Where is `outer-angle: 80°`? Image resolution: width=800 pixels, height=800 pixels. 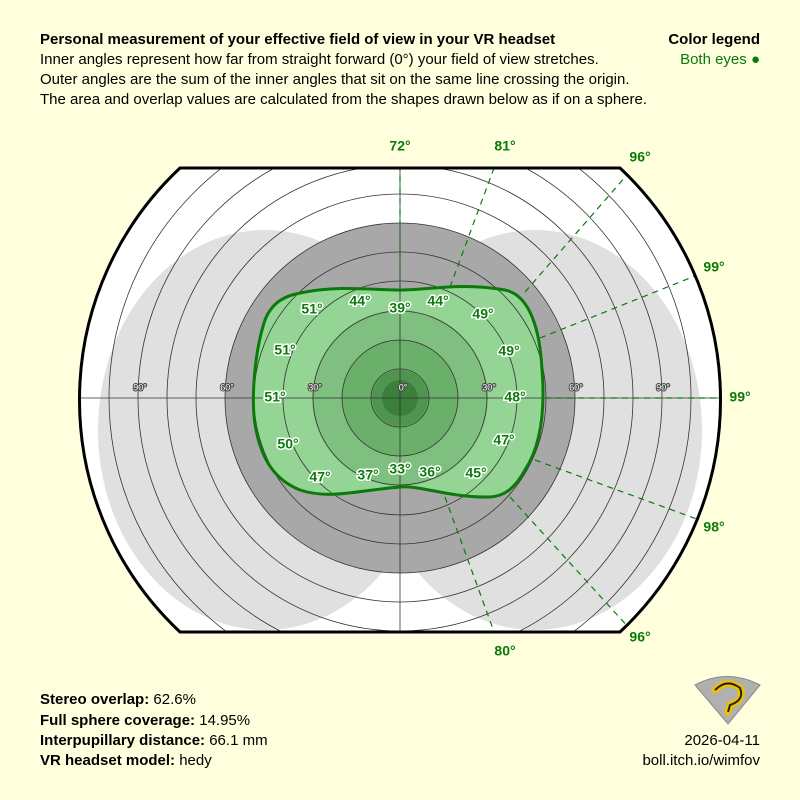 outer-angle: 80° is located at coordinates (504, 651).